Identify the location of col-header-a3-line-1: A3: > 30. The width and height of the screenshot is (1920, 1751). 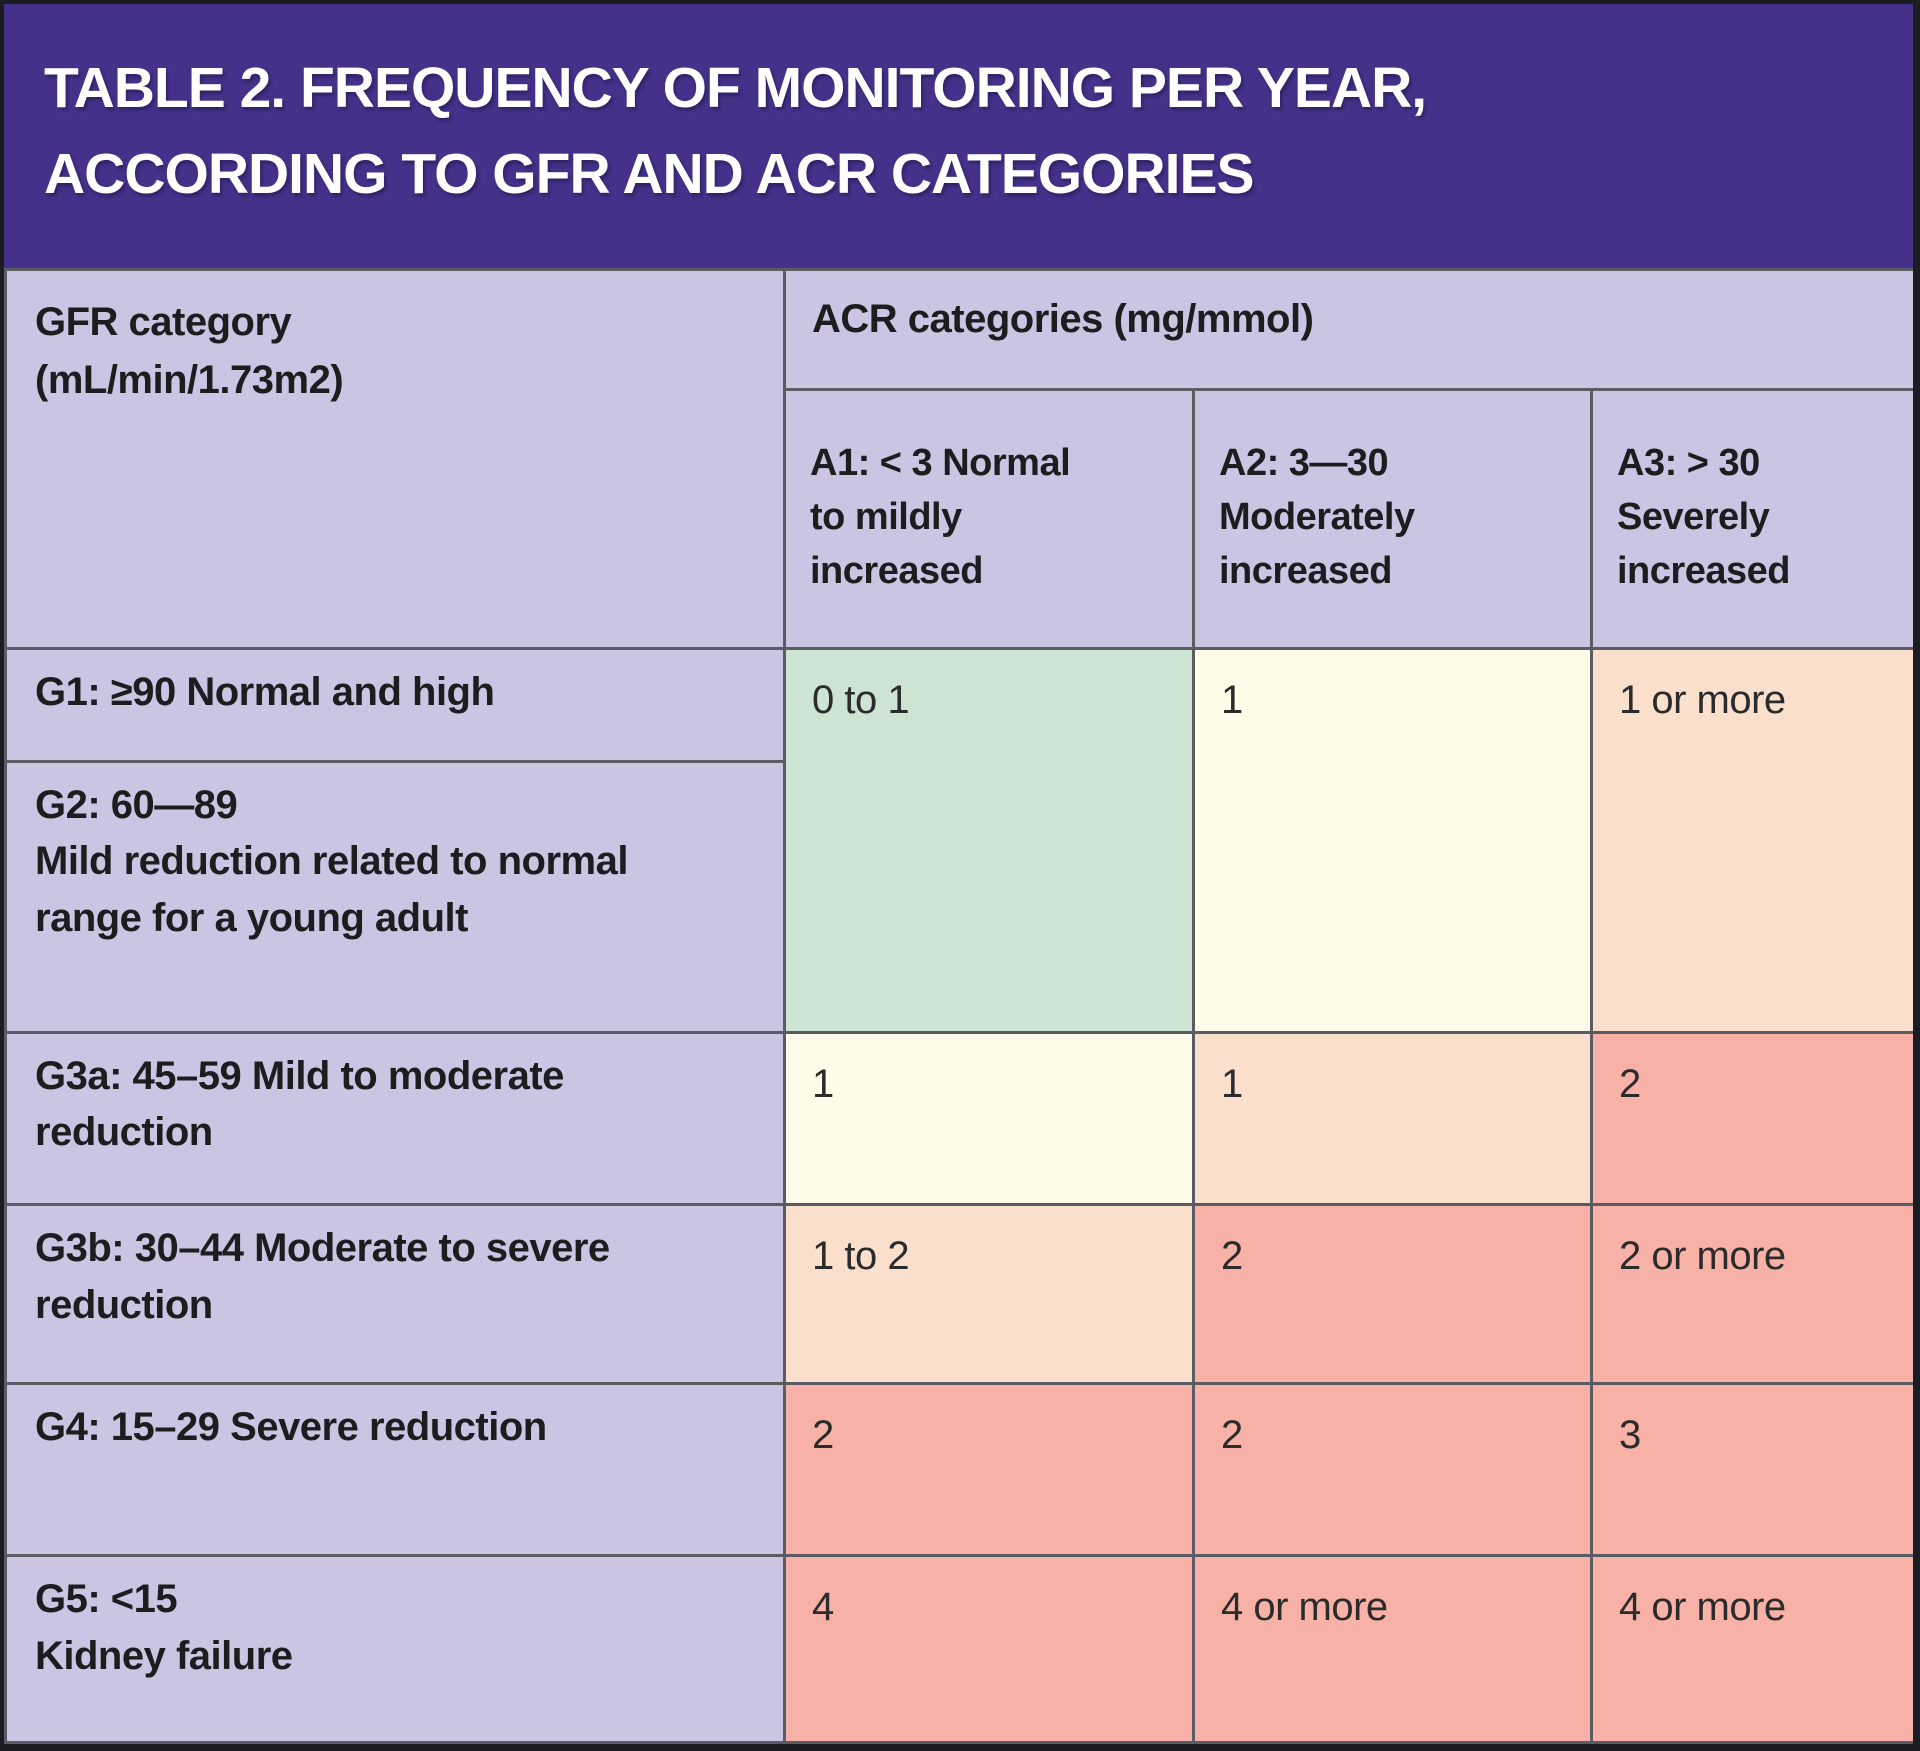
(1688, 463).